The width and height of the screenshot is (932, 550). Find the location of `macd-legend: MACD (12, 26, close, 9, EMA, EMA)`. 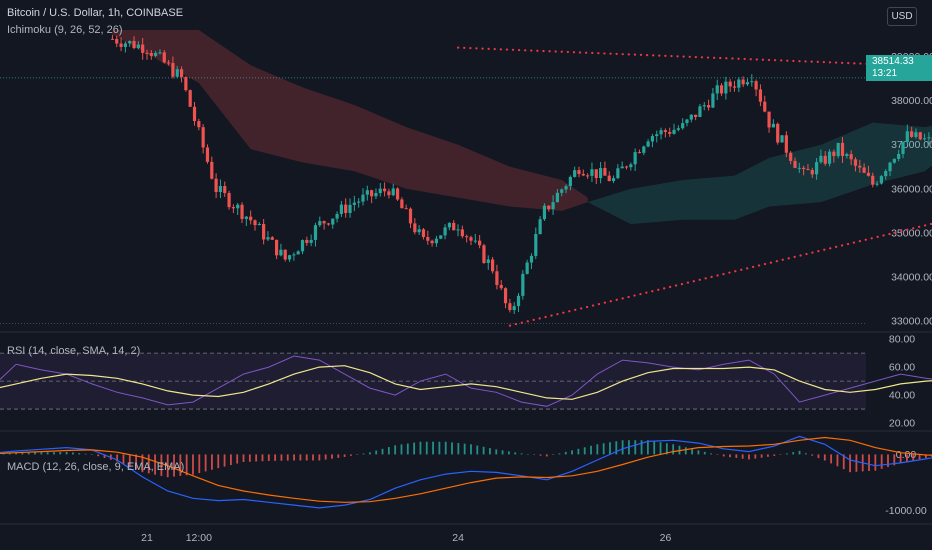

macd-legend: MACD (12, 26, close, 9, EMA, EMA) is located at coordinates (96, 467).